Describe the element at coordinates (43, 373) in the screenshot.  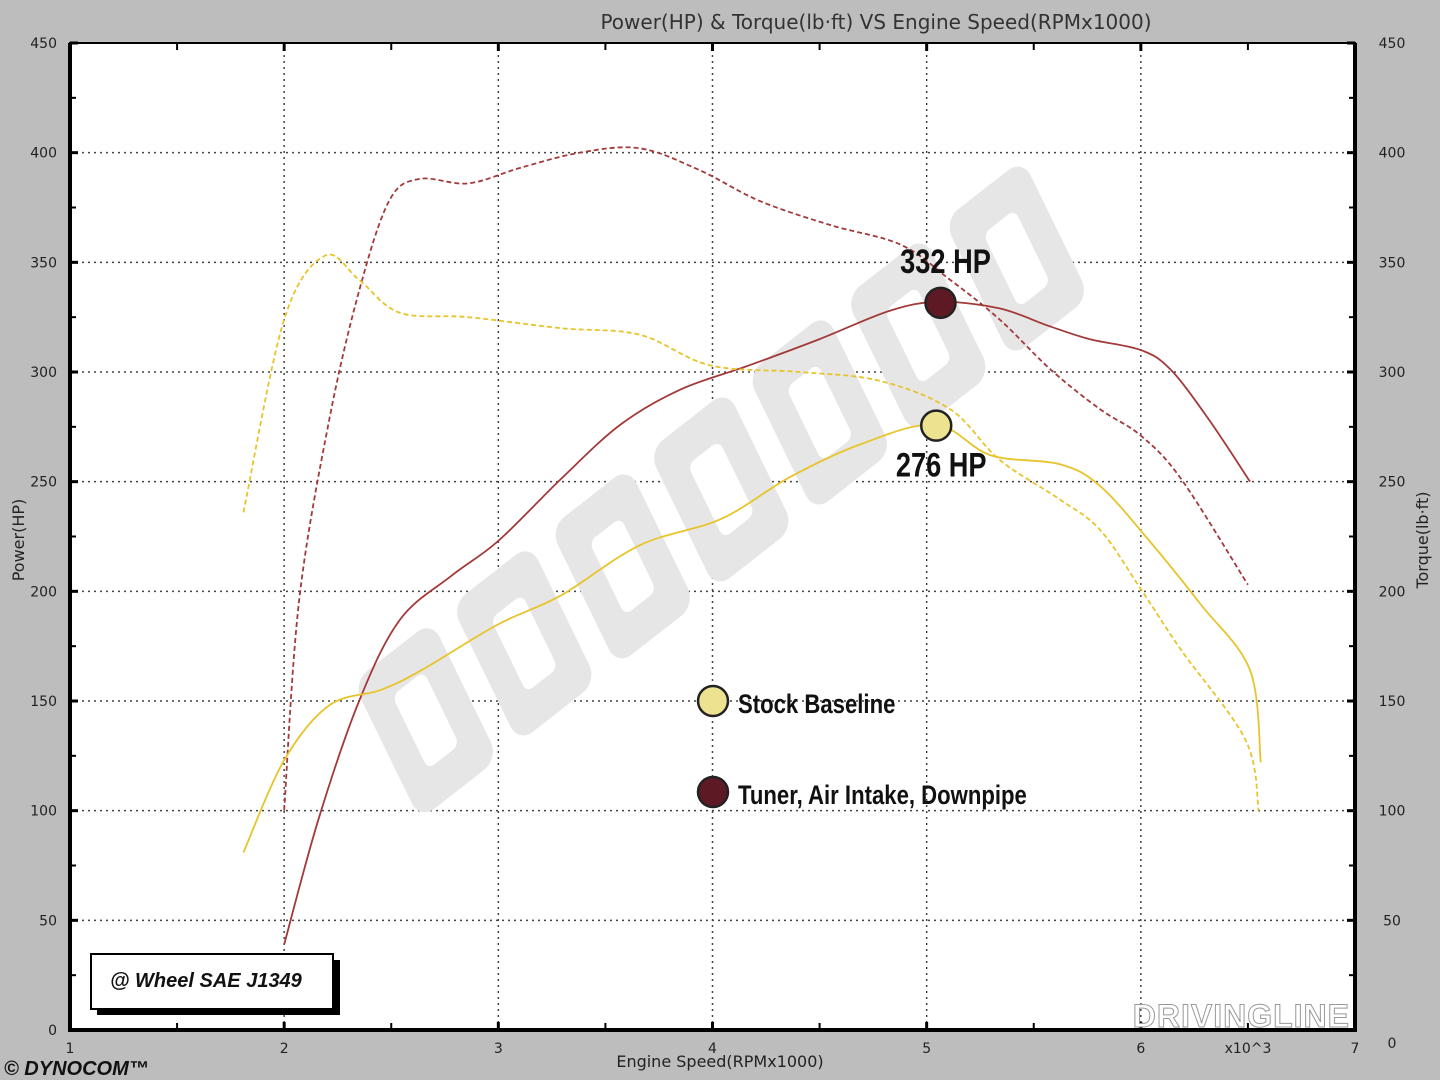
I see `y-tick-left: 300` at that location.